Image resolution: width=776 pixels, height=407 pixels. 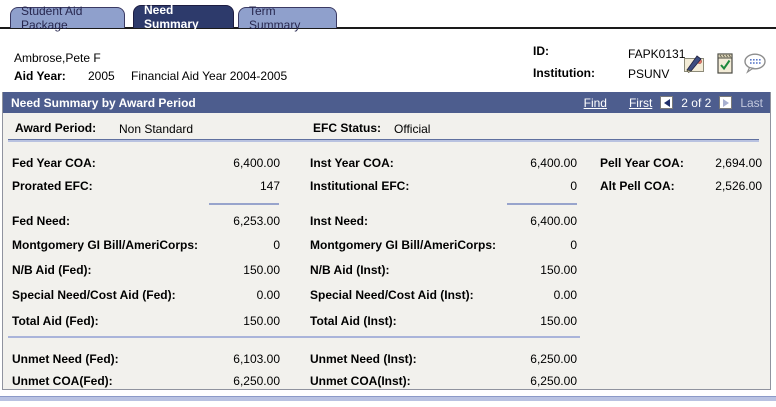 What do you see at coordinates (352, 163) in the screenshot?
I see `field-label: Inst Year COA:` at bounding box center [352, 163].